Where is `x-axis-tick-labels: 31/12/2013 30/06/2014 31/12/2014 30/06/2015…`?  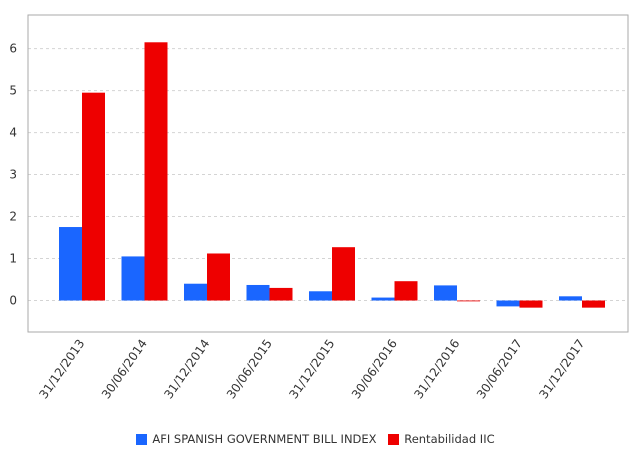 x-axis-tick-labels: 31/12/2013 30/06/2014 31/12/2014 30/06/2015… is located at coordinates (311, 369).